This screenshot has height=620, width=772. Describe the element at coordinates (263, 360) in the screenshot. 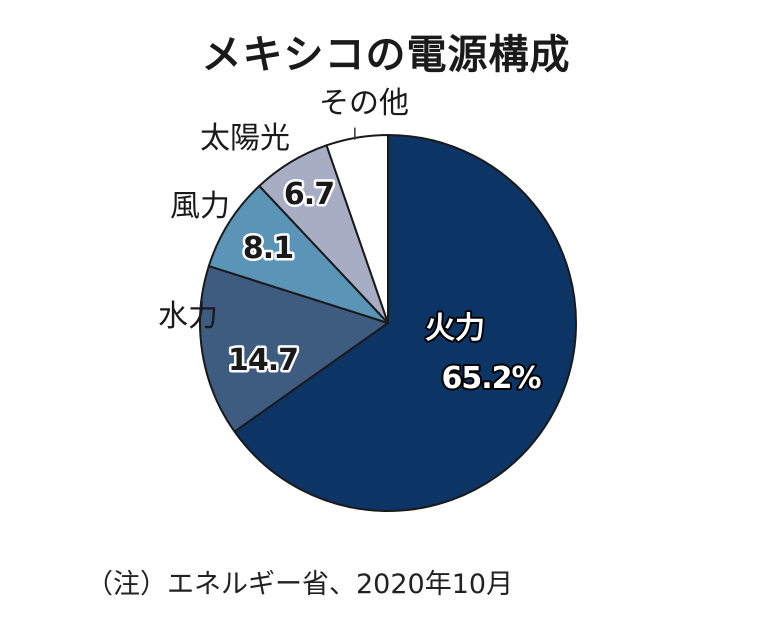

I see `value-label-hydro: 14.7` at that location.